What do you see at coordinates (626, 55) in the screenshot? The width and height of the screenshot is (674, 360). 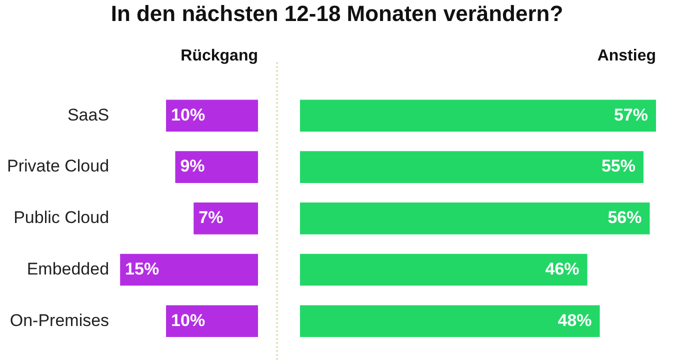 I see `text: Anstieg` at bounding box center [626, 55].